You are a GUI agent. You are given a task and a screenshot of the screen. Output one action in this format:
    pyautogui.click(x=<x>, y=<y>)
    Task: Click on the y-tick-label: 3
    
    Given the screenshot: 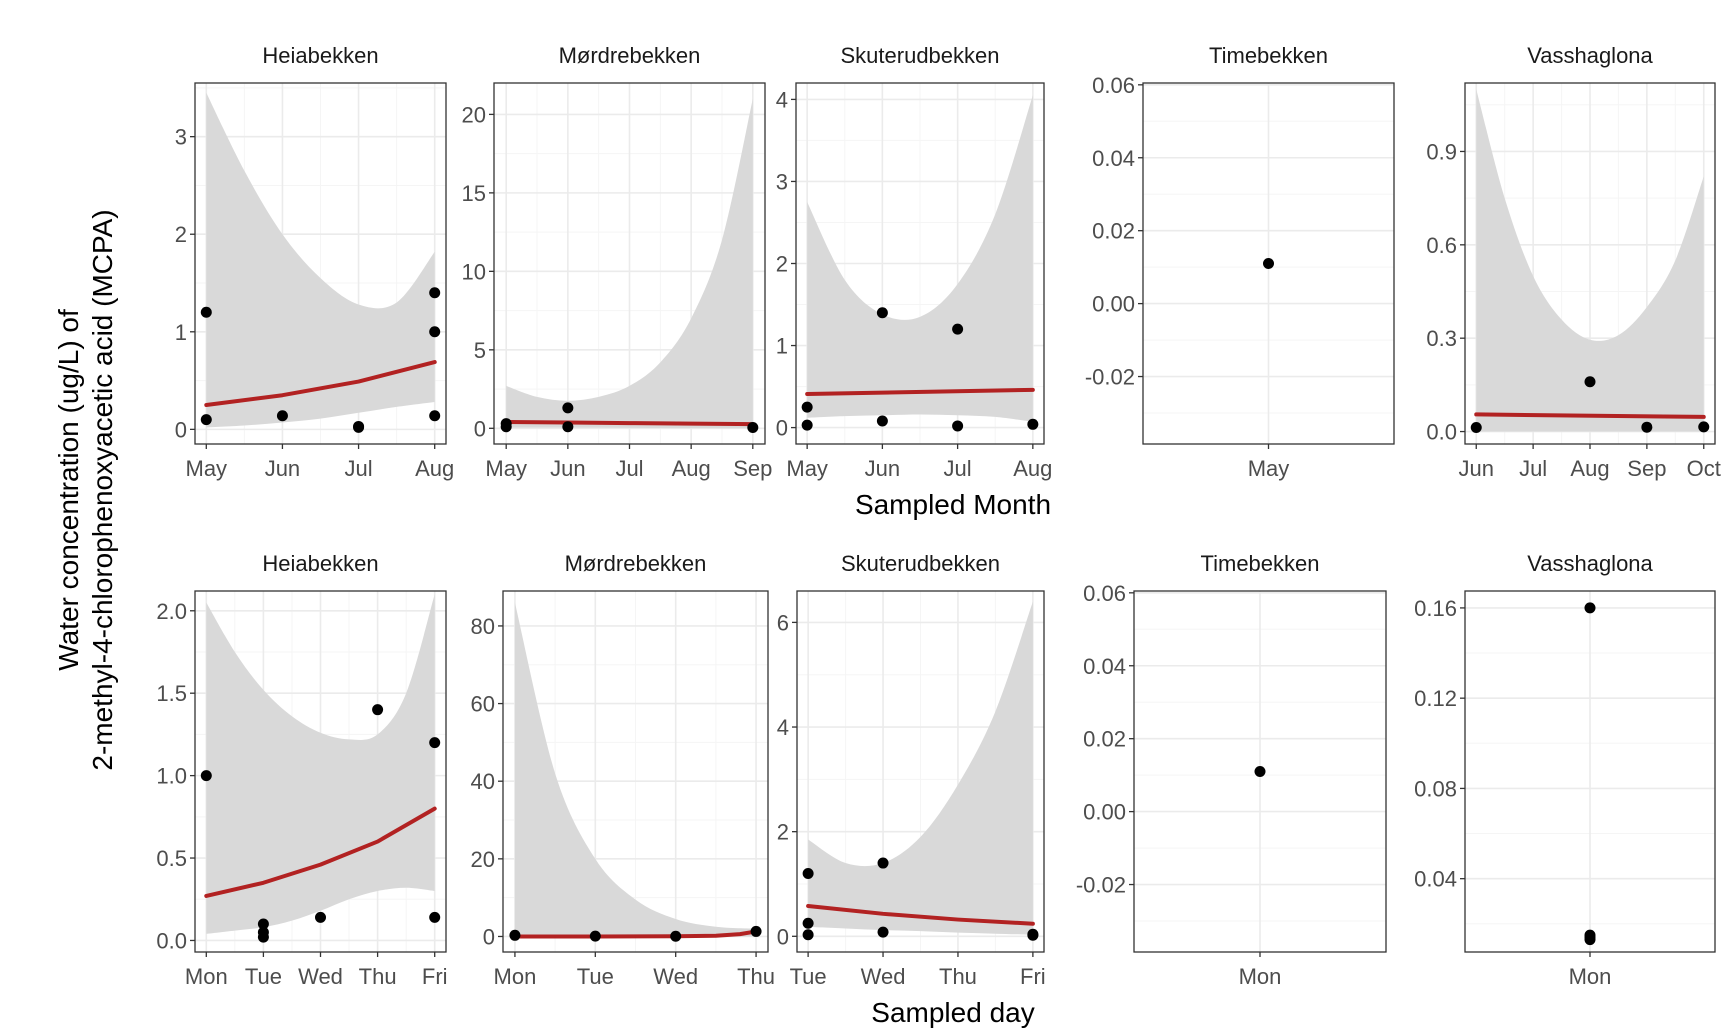 What is the action you would take?
    pyautogui.click(x=181, y=137)
    